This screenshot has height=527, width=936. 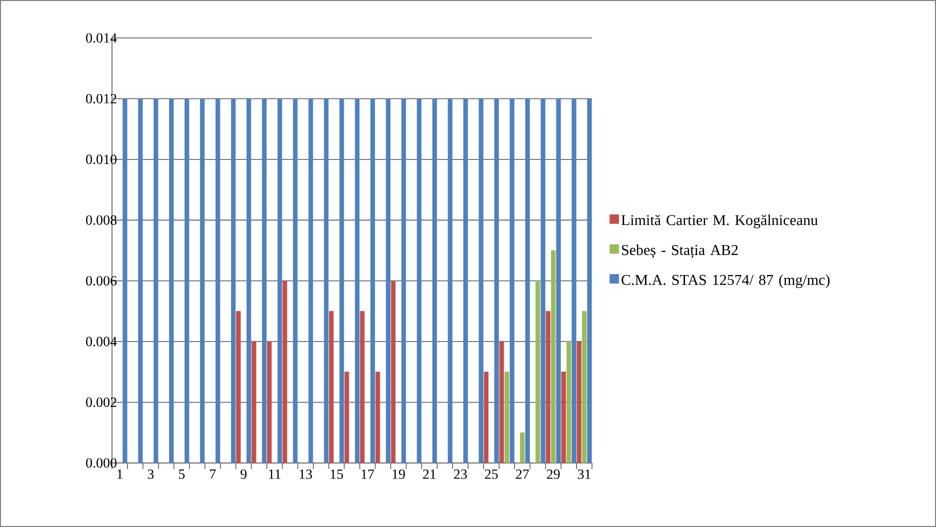 I want to click on x-tick-label: 31, so click(x=584, y=474).